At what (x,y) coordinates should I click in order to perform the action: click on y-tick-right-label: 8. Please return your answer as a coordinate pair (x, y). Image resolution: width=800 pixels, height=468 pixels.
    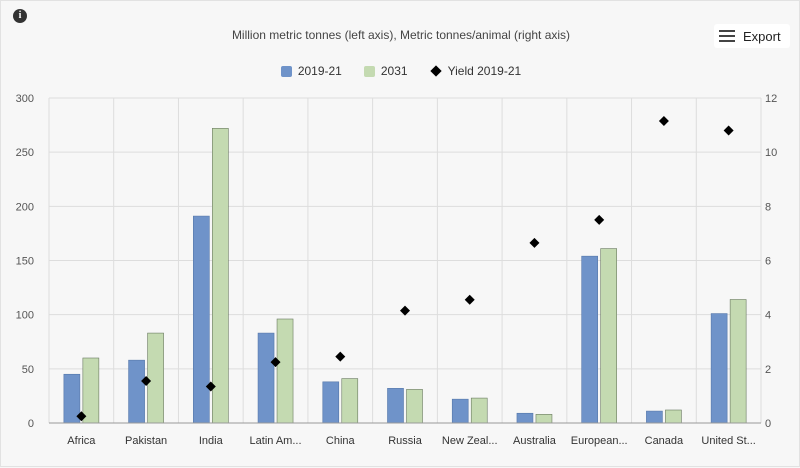
    Looking at the image, I should click on (768, 207).